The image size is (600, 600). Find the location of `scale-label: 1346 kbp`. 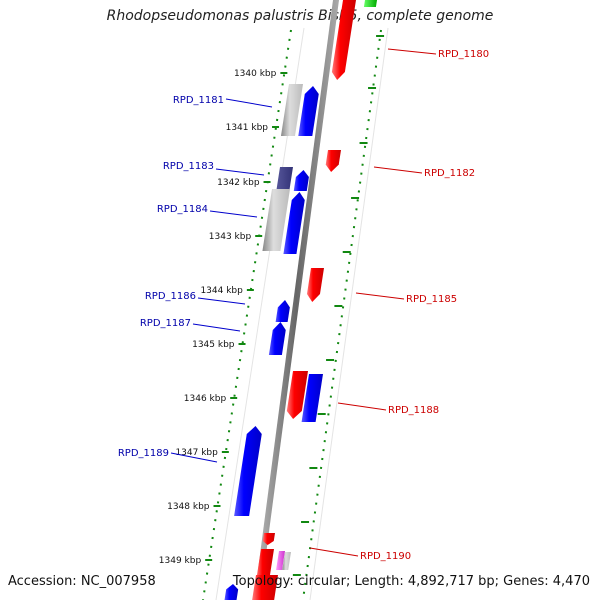

scale-label: 1346 kbp is located at coordinates (205, 399).